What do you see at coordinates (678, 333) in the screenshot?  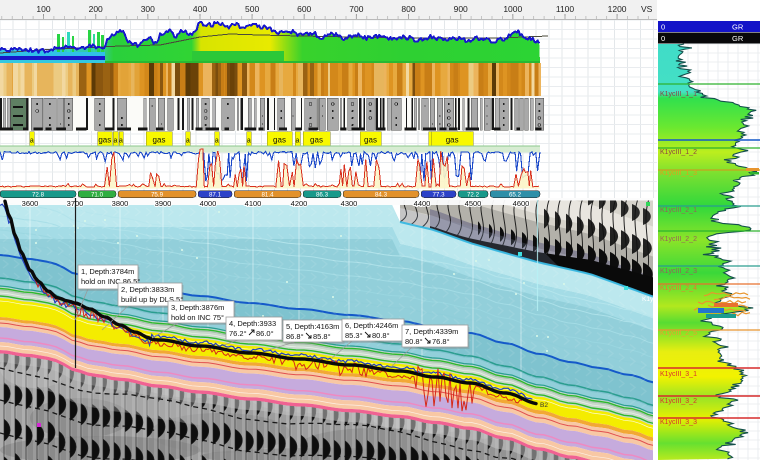 I see `svg-text: K1ycIII_2_5` at bounding box center [678, 333].